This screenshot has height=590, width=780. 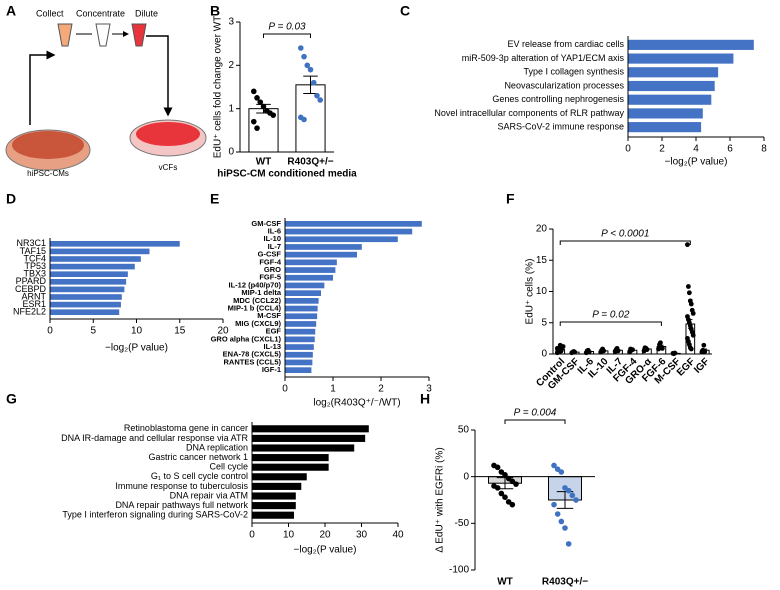 What do you see at coordinates (270, 277) in the screenshot?
I see `category-label: FGF-5` at bounding box center [270, 277].